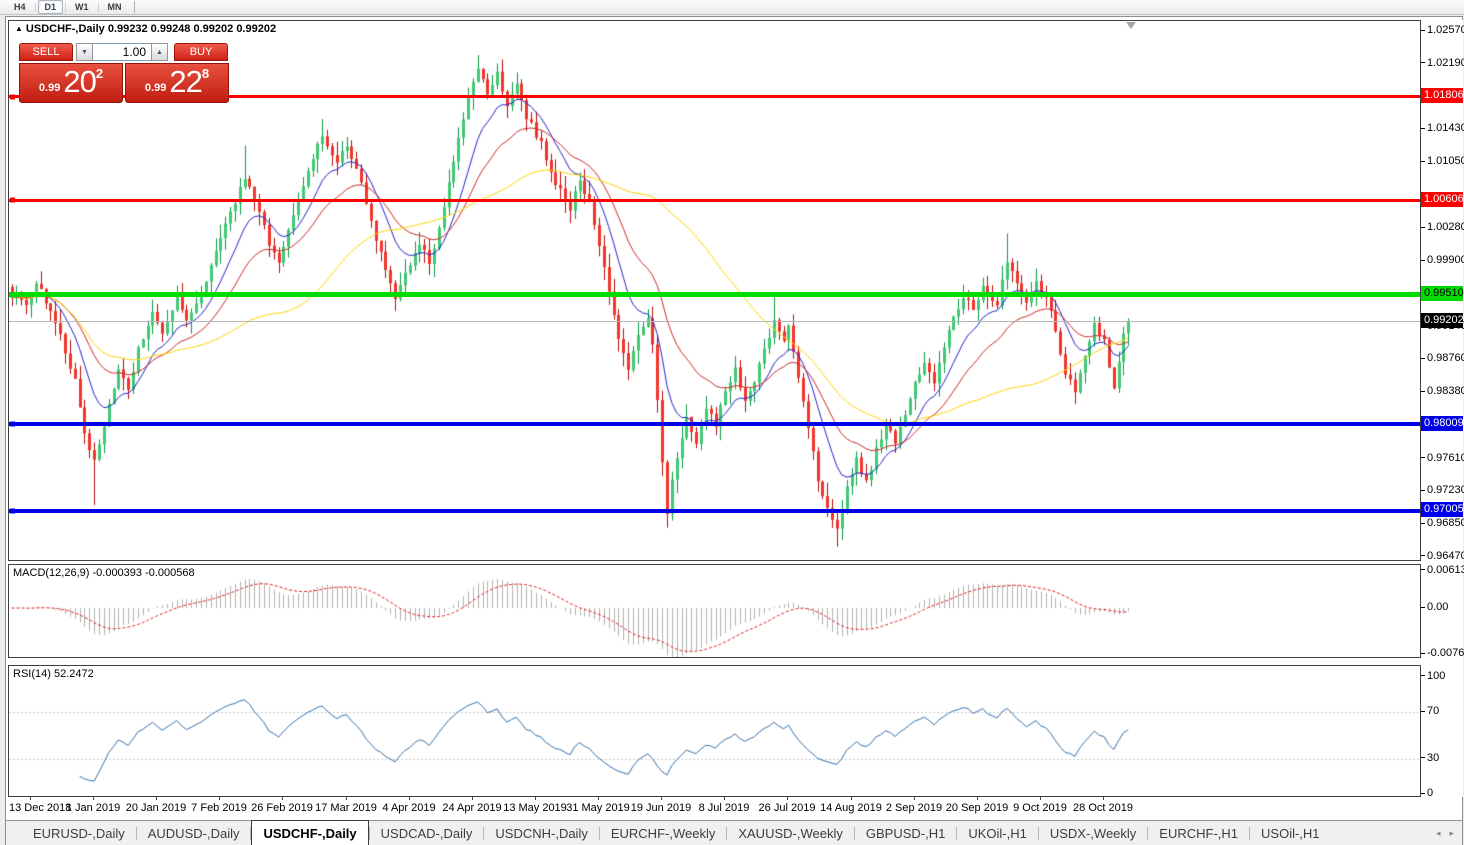 The width and height of the screenshot is (1464, 845). What do you see at coordinates (1427, 793) in the screenshot?
I see `rsi-tick-0: 0` at bounding box center [1427, 793].